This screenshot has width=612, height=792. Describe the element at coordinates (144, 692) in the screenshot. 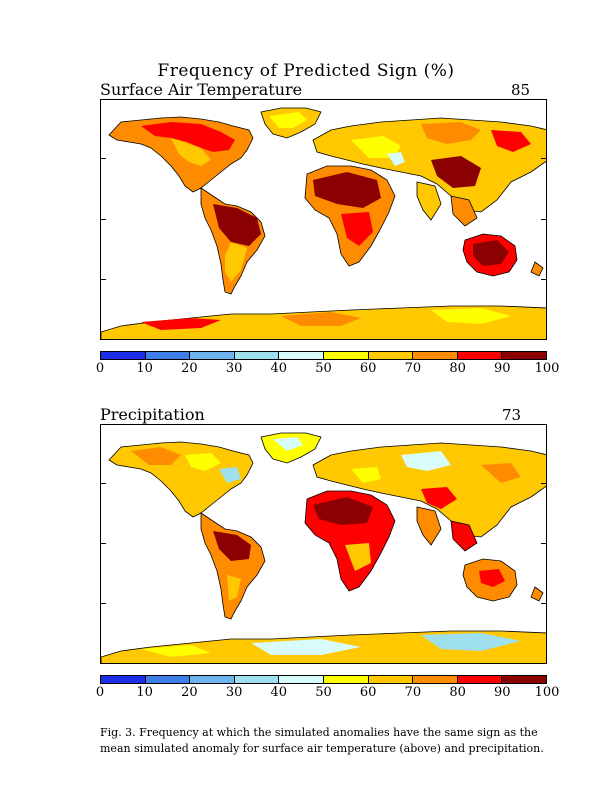

I see `colorbar-precipitation-tick-label: 10` at that location.